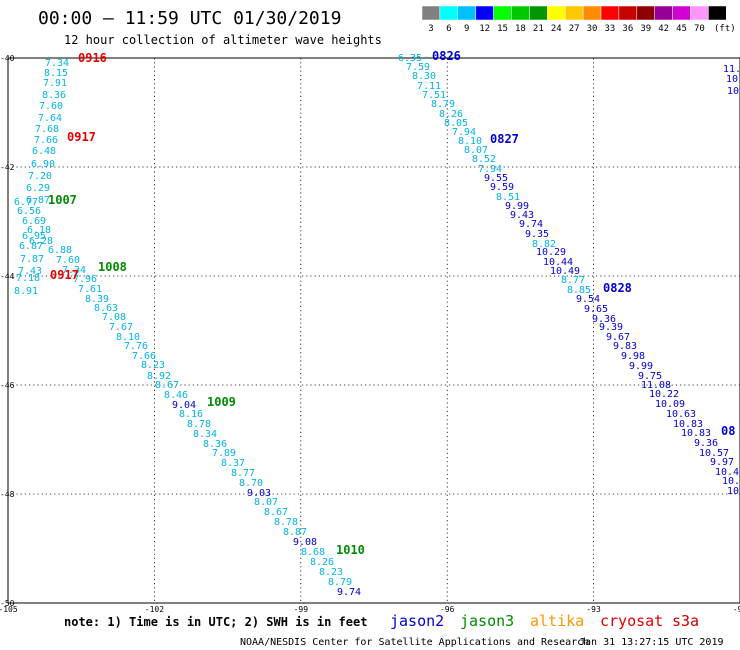 The width and height of the screenshot is (740, 650). I want to click on wave-height-reading: 9.43, so click(522, 215).